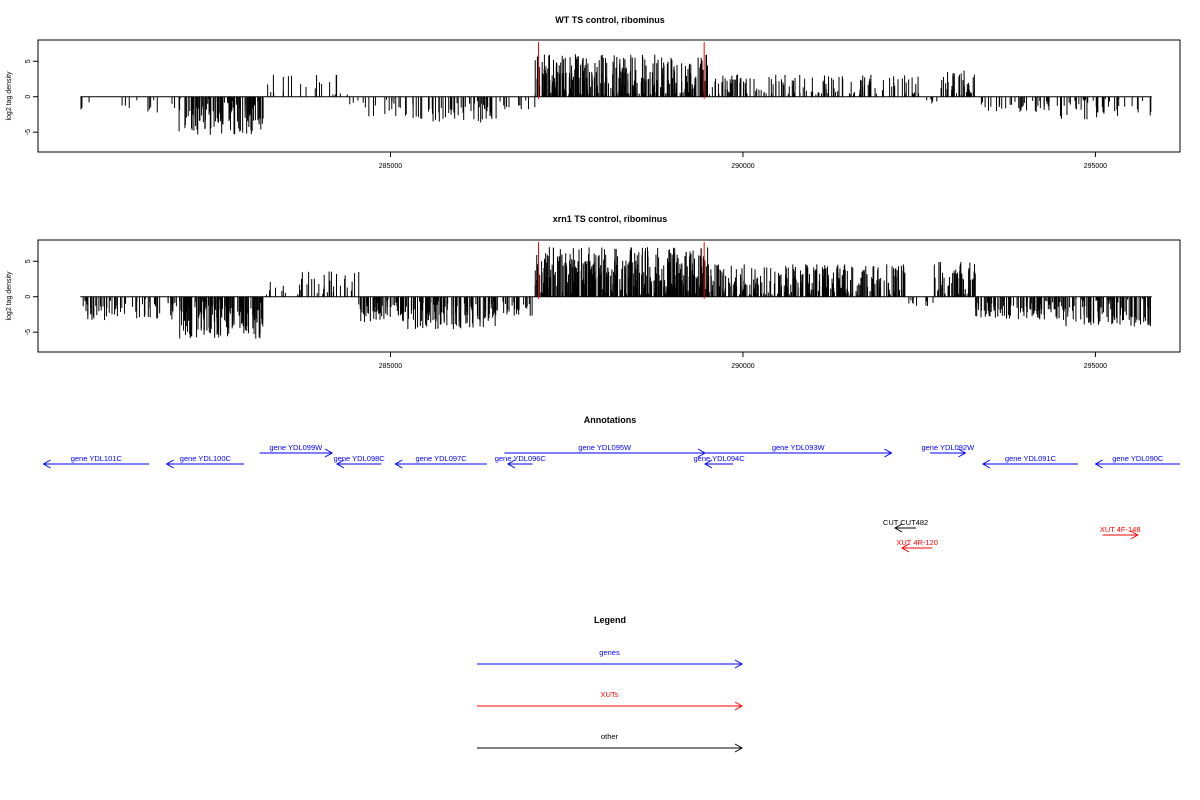  I want to click on track-1-x-axis: 285000 290000 295000, so click(743, 160).